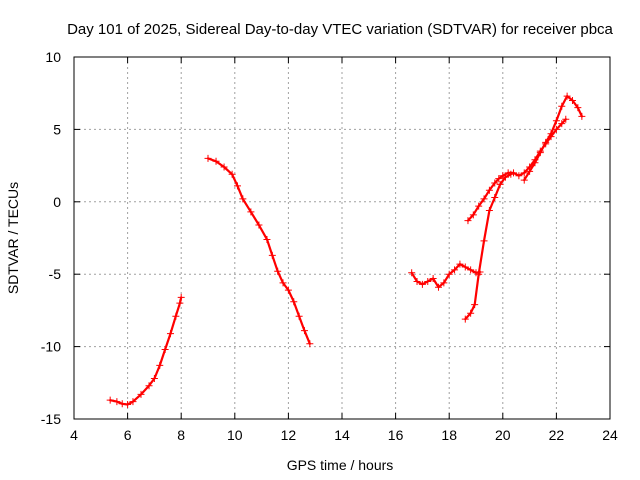 This screenshot has height=480, width=640. What do you see at coordinates (57, 202) in the screenshot?
I see `y-tick-label: 0` at bounding box center [57, 202].